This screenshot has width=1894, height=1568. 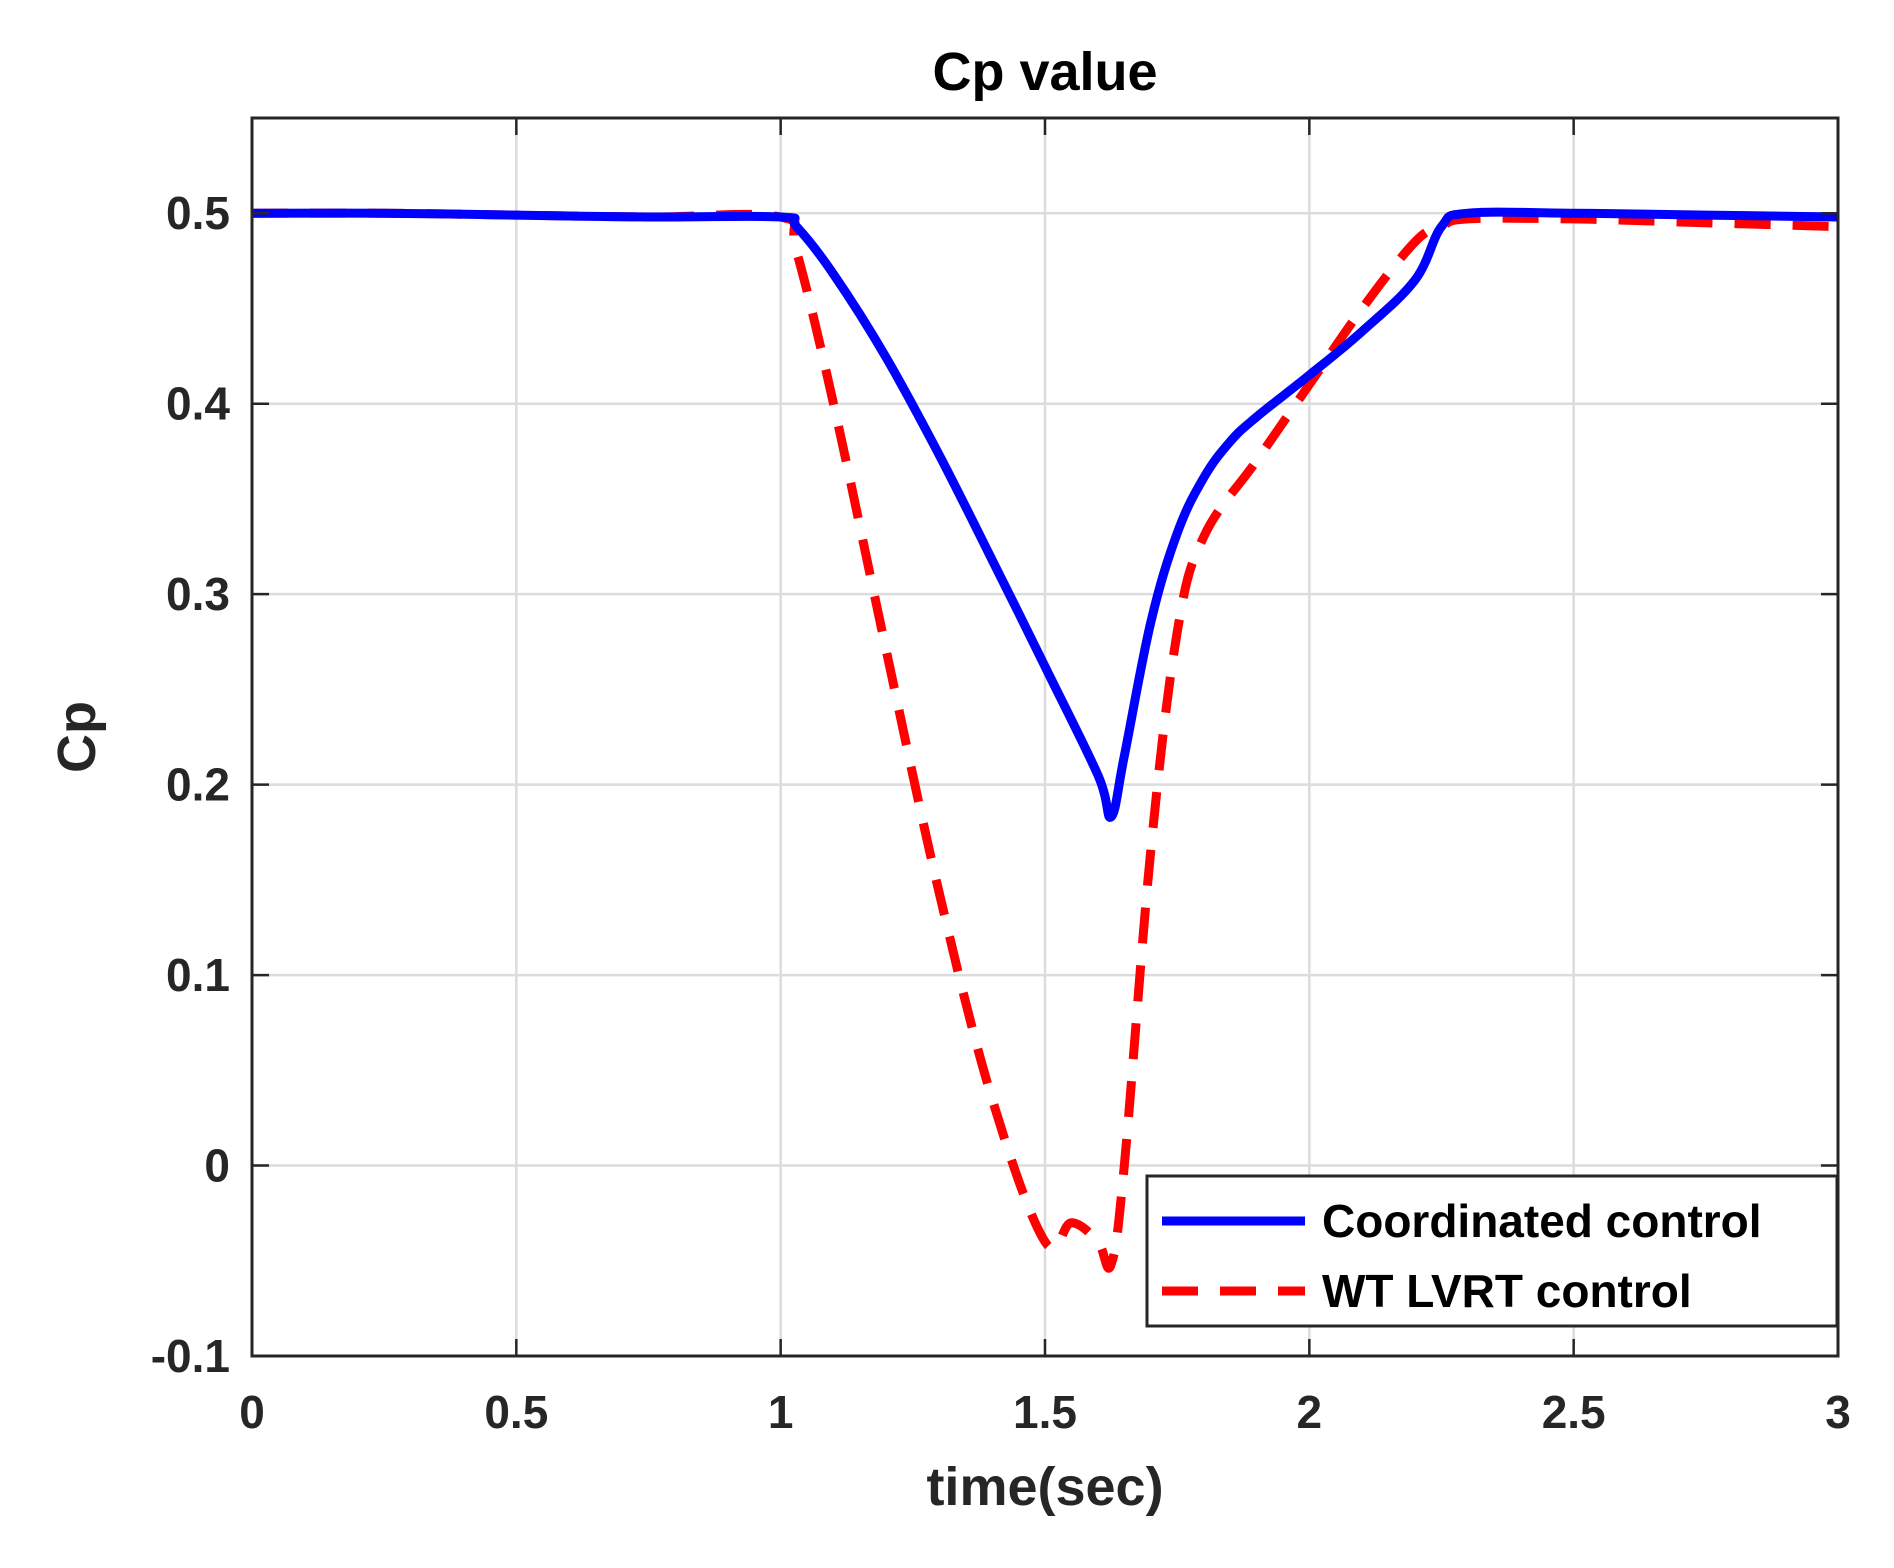 What do you see at coordinates (781, 1412) in the screenshot?
I see `x-tick-label: 1` at bounding box center [781, 1412].